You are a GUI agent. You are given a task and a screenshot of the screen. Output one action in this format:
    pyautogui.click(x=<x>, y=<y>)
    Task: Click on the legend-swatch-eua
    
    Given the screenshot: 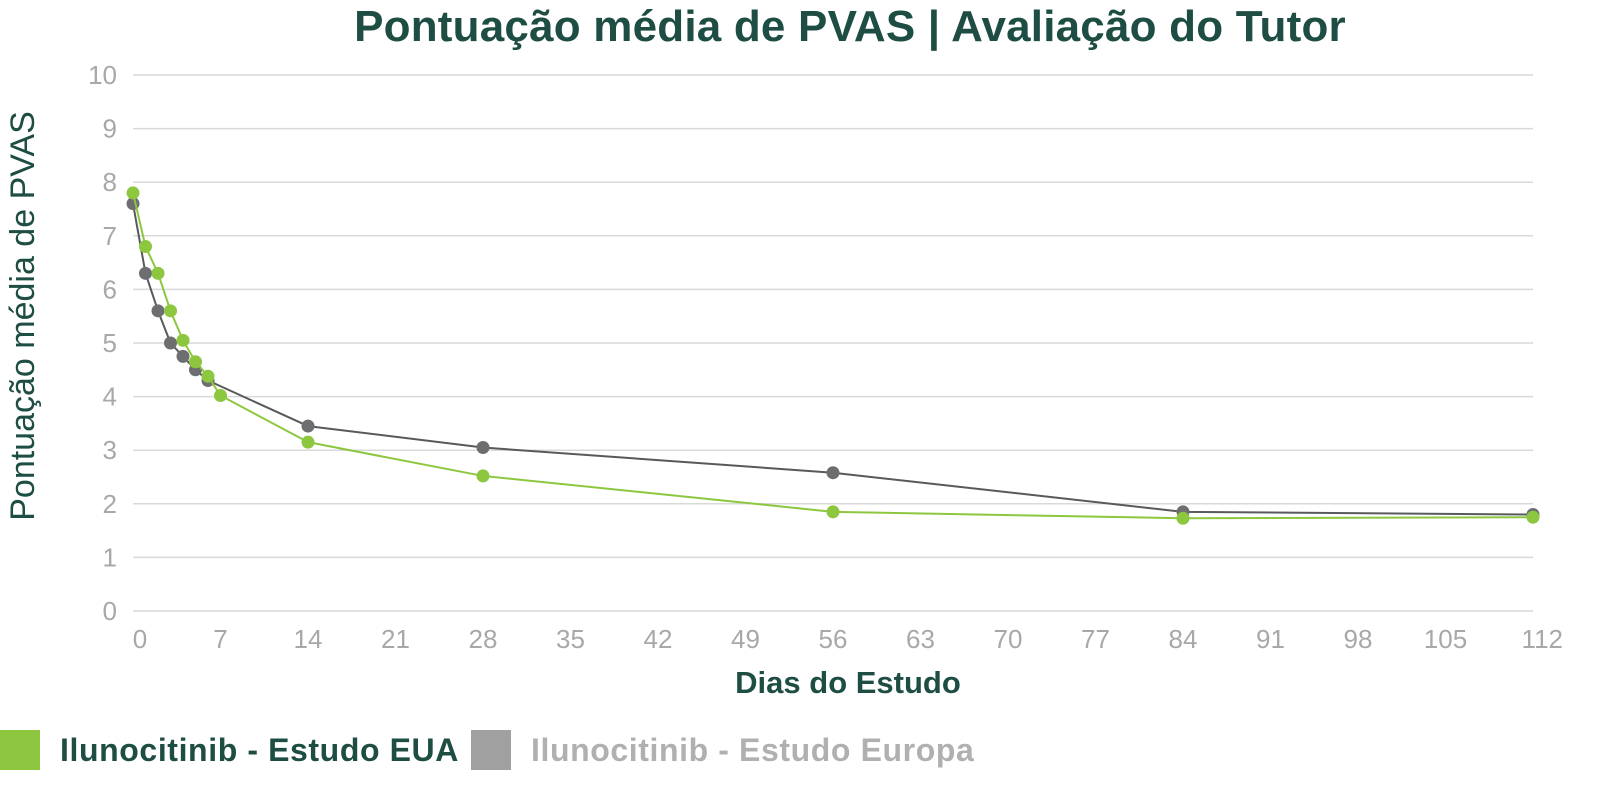 What is the action you would take?
    pyautogui.click(x=20, y=750)
    